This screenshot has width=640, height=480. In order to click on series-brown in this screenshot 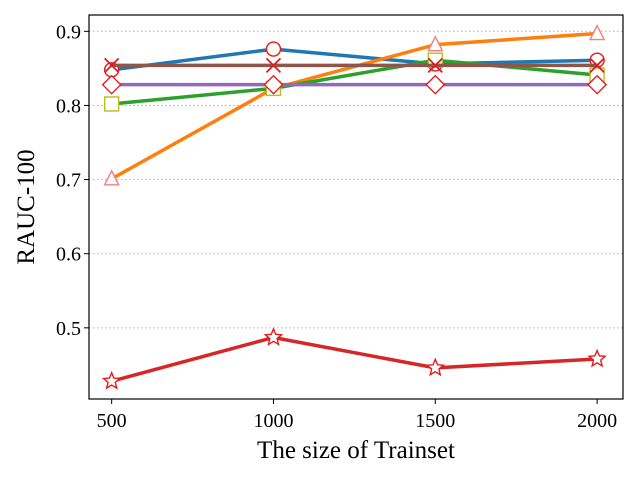, I will do `click(354, 65)`.